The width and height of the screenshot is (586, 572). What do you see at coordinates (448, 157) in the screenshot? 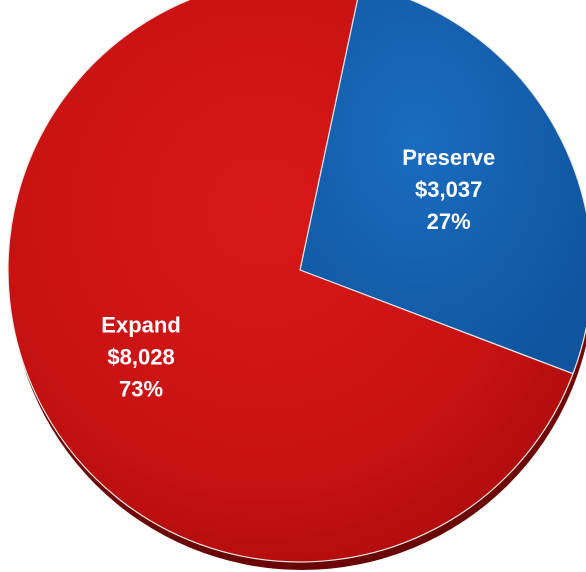
I see `slice-label-name-preserve: Preserve` at bounding box center [448, 157].